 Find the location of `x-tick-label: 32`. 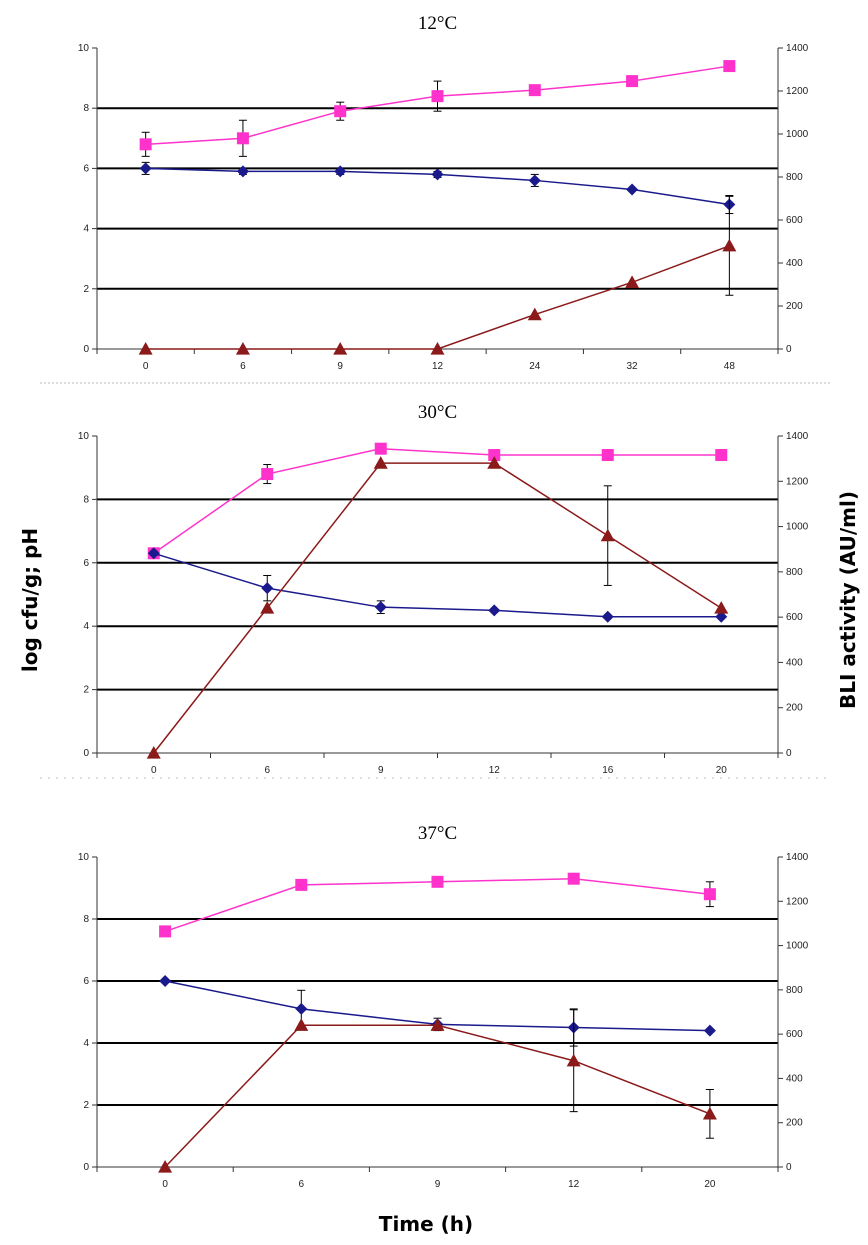

x-tick-label: 32 is located at coordinates (633, 366).